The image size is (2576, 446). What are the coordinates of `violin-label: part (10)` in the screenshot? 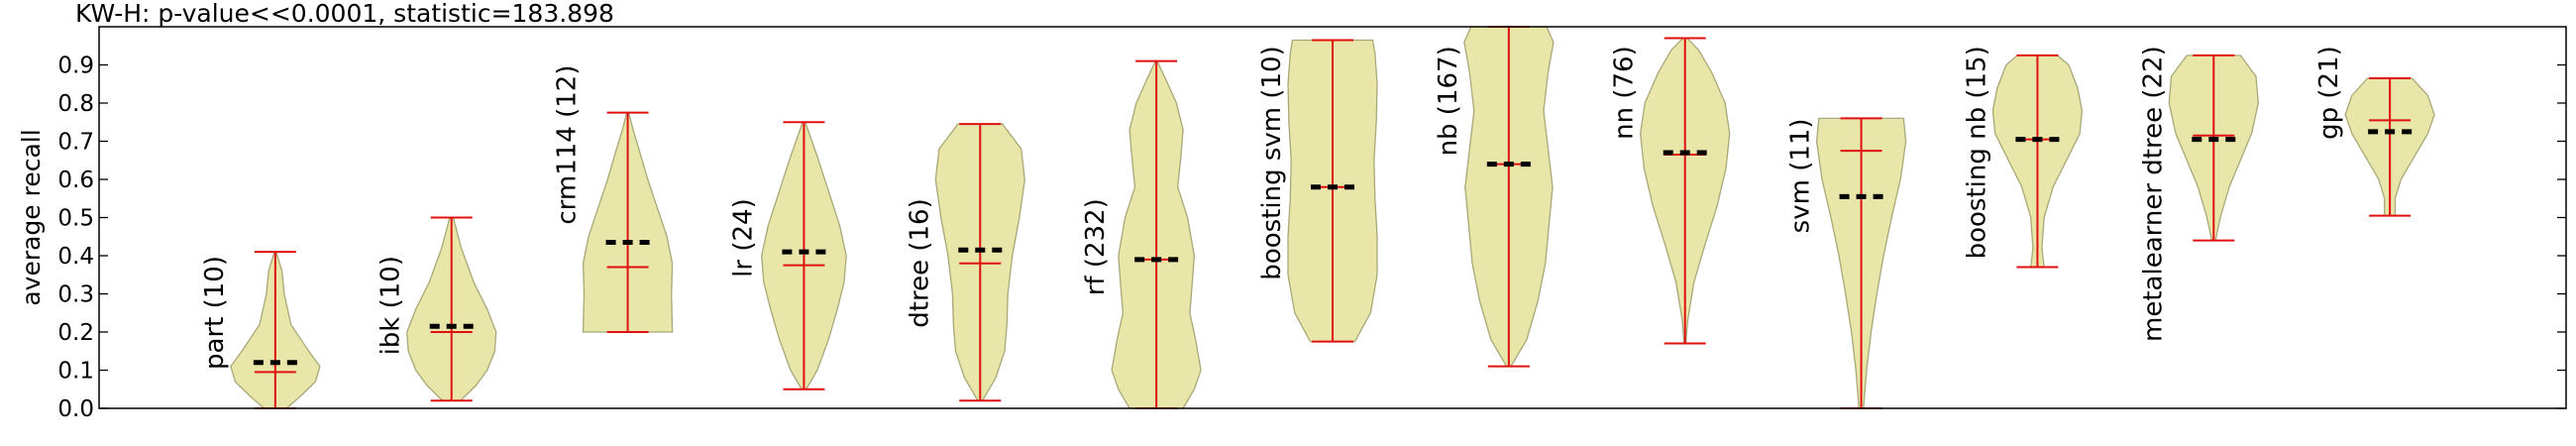 It's located at (215, 313).